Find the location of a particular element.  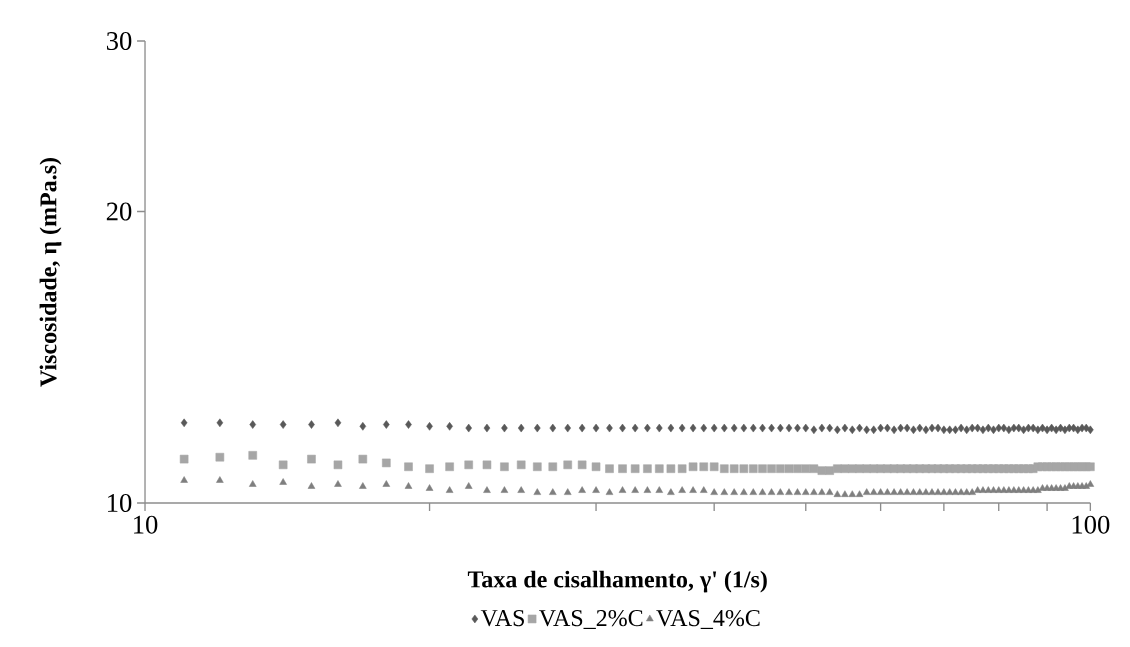

x-axis-title: Taxa de cisalhamento, γ' (1/s) is located at coordinates (617, 581).